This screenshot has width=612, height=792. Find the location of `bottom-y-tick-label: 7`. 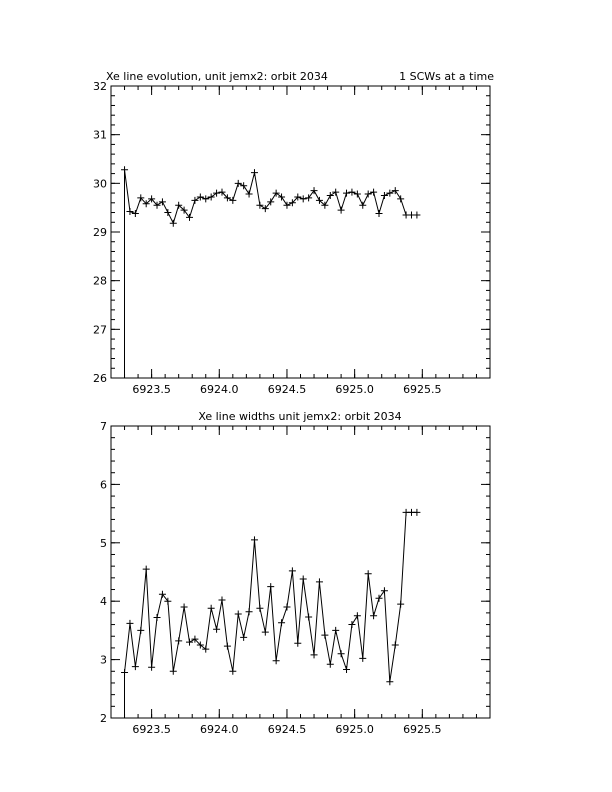

bottom-y-tick-label: 7 is located at coordinates (103, 426).